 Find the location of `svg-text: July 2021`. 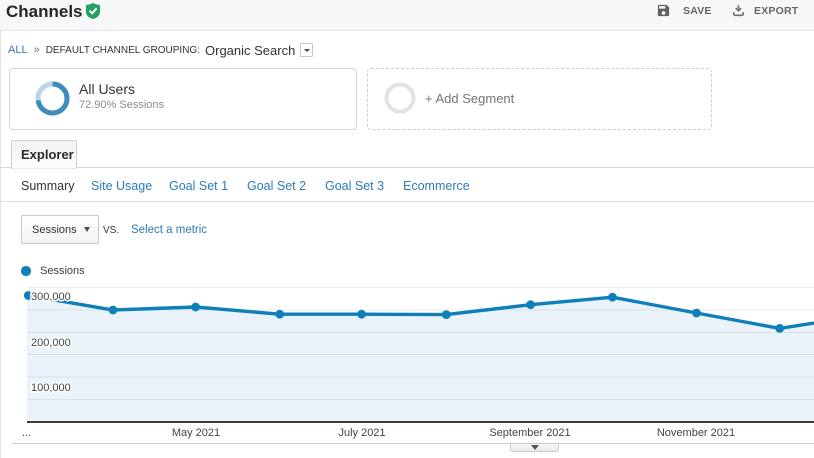

svg-text: July 2021 is located at coordinates (361, 433).